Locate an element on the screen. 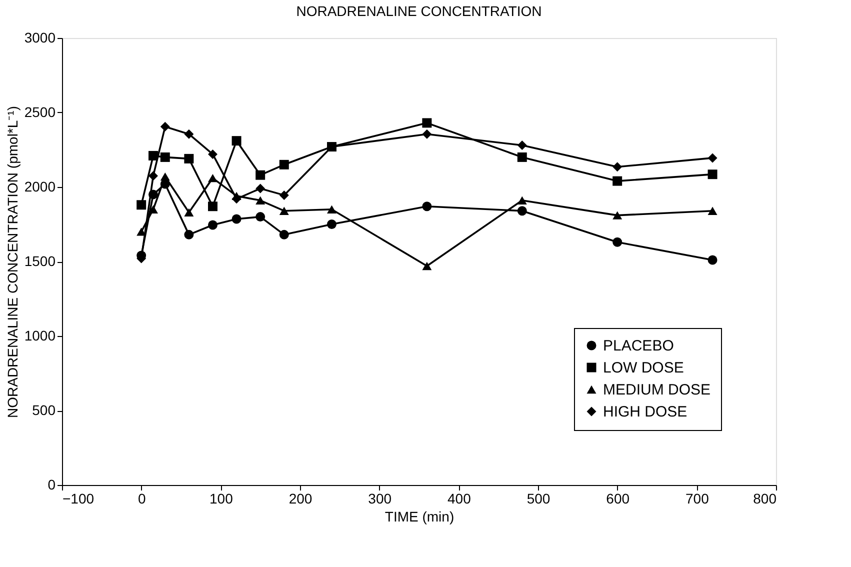 The height and width of the screenshot is (567, 851). x-tick-label: 300 is located at coordinates (380, 498).